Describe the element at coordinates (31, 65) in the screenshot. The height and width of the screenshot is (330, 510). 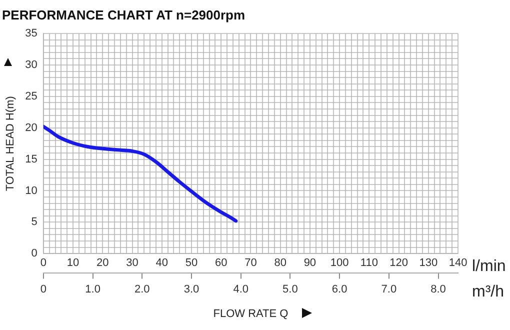
I see `y-tick-label: 30` at that location.